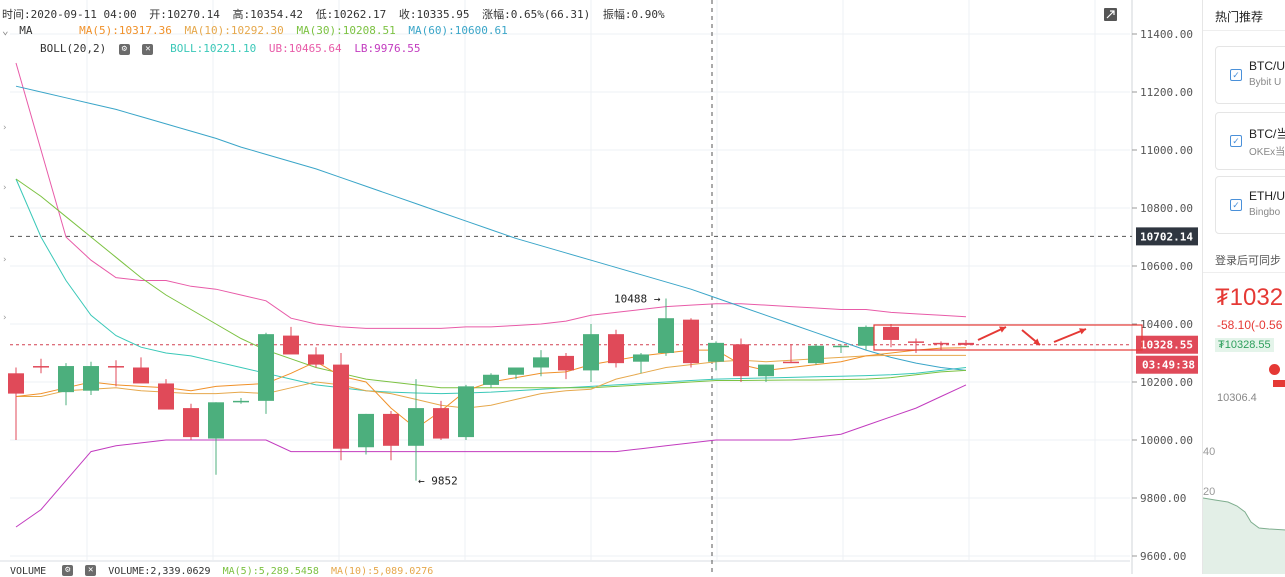 Image resolution: width=1285 pixels, height=577 pixels. What do you see at coordinates (68, 570) in the screenshot?
I see `volume-settings-icon: ⚙` at bounding box center [68, 570].